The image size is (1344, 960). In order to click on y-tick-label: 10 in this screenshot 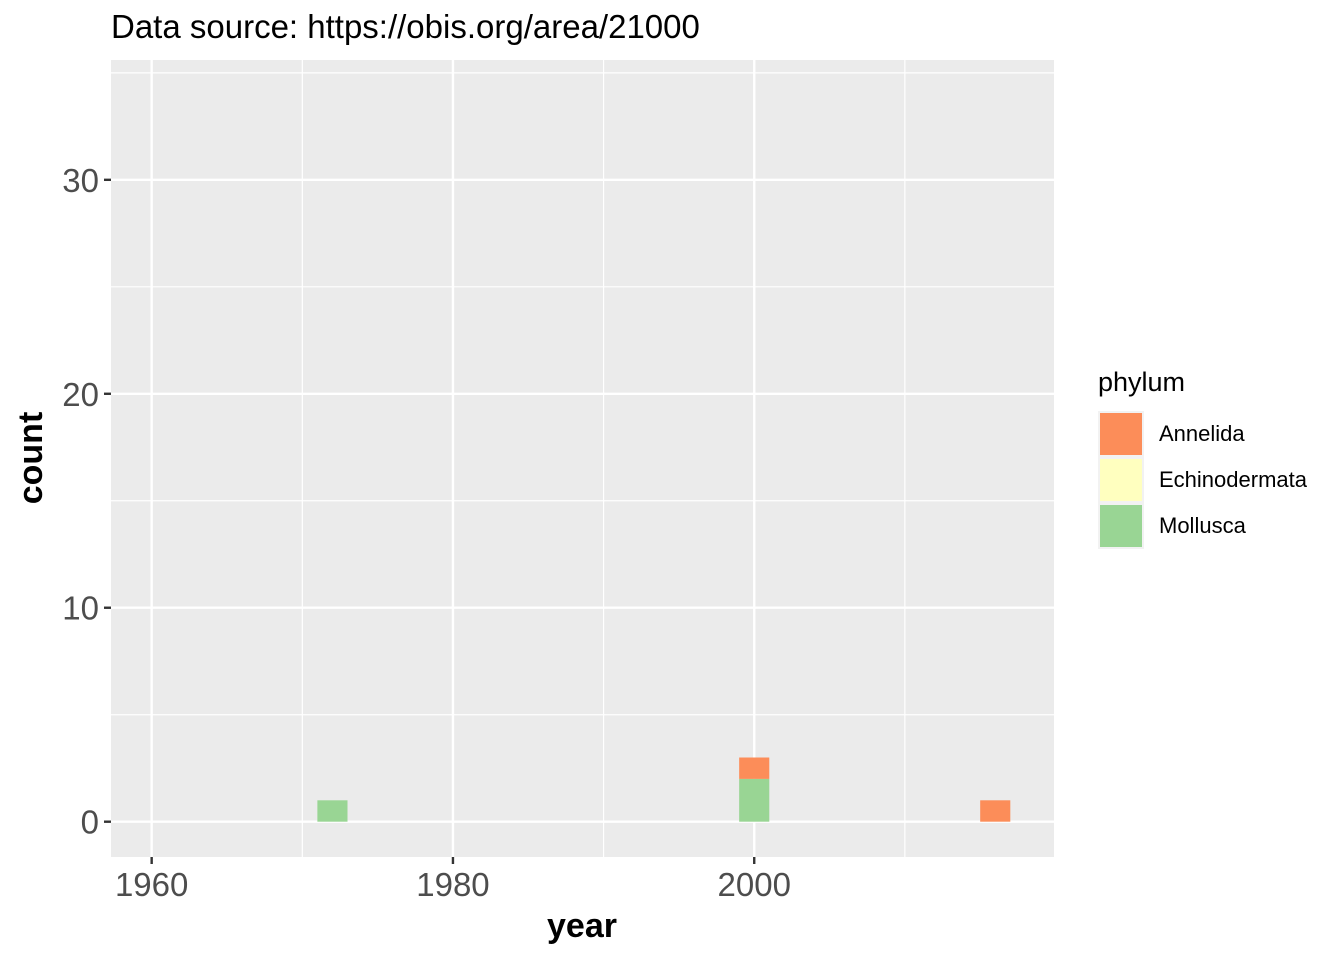, I will do `click(80, 608)`.